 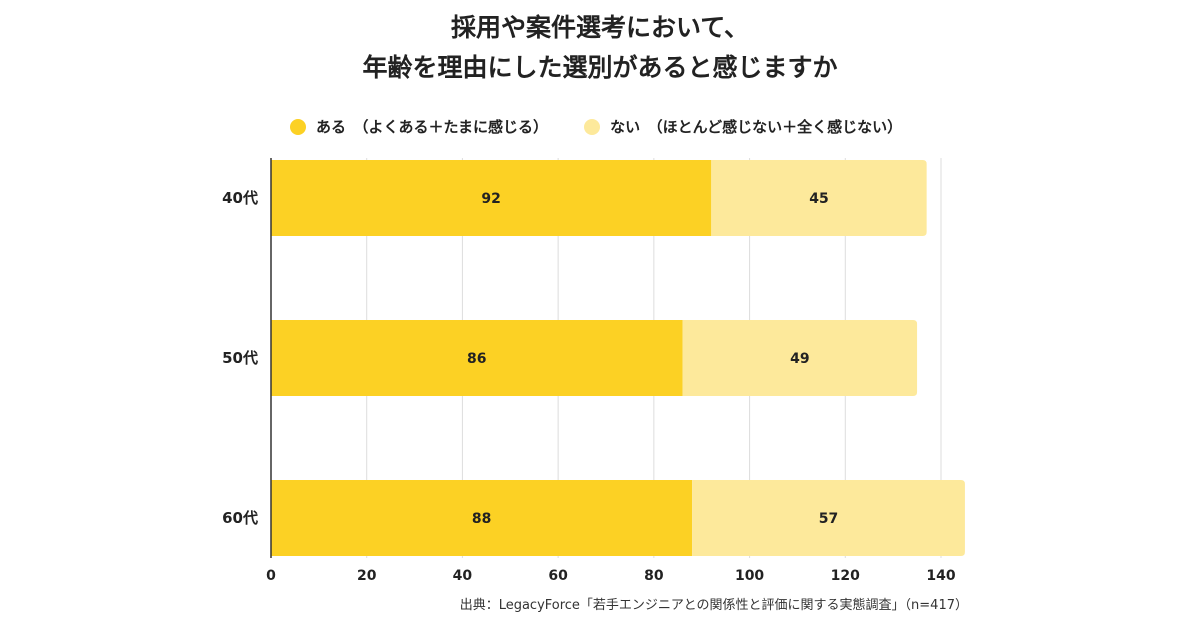 What do you see at coordinates (240, 198) in the screenshot?
I see `category-label: 40代` at bounding box center [240, 198].